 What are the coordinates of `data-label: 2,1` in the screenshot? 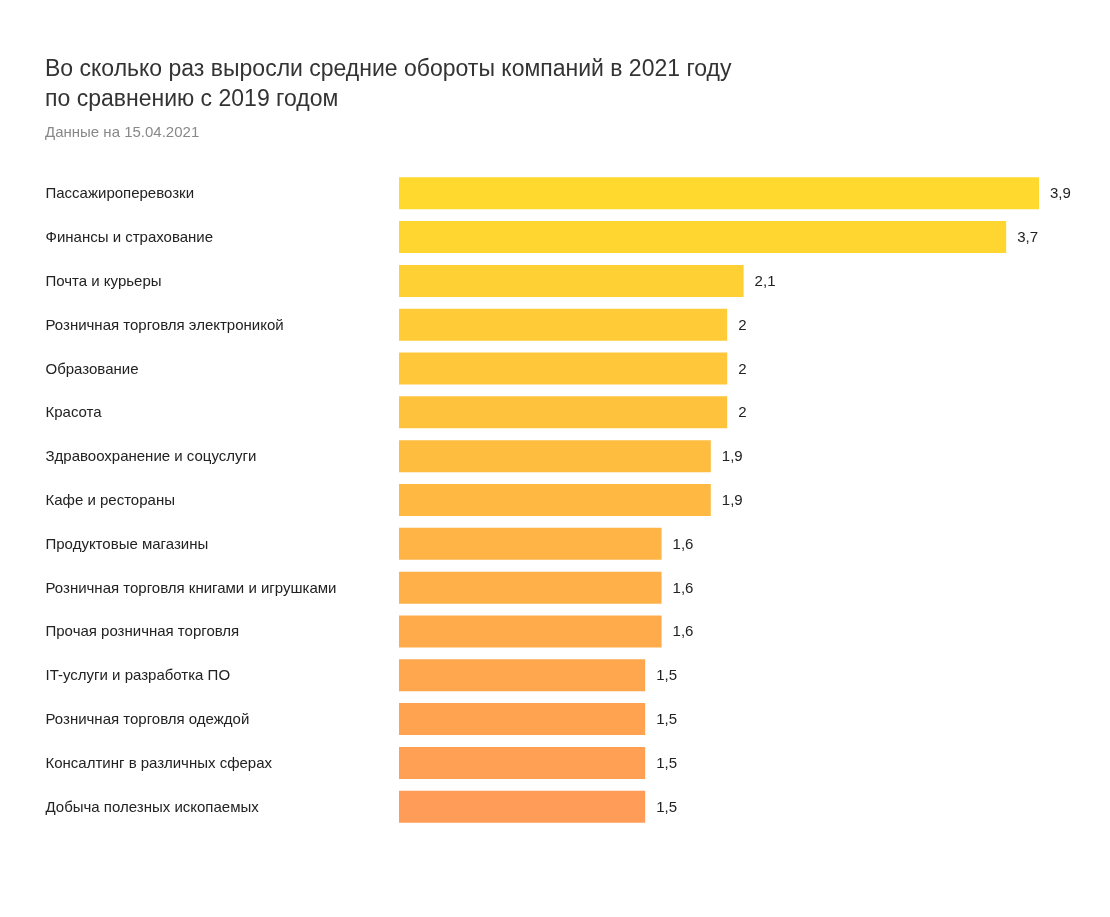 It's located at (765, 280).